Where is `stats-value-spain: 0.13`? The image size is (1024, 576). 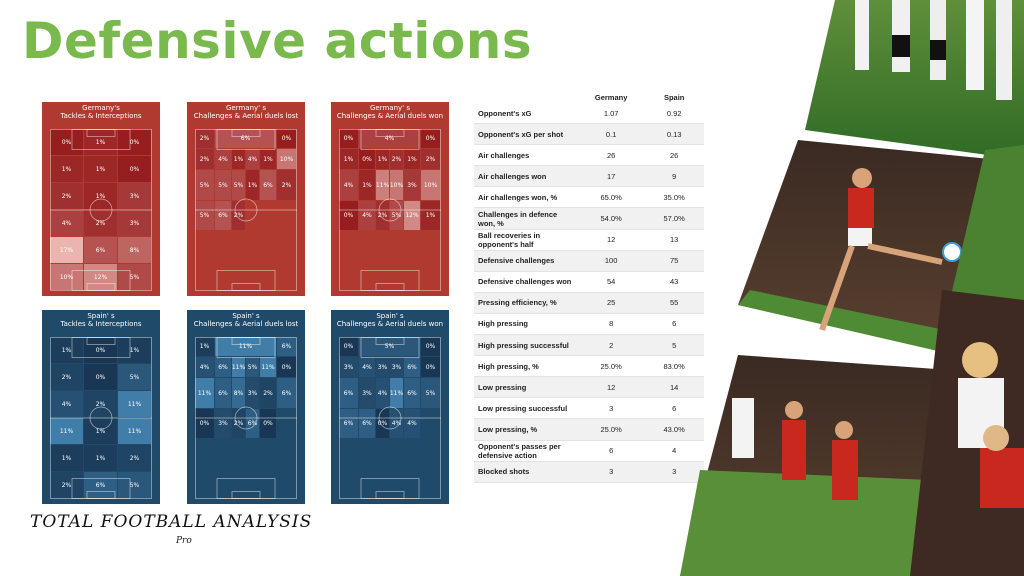
stats-value-spain: 0.13 is located at coordinates (674, 134).